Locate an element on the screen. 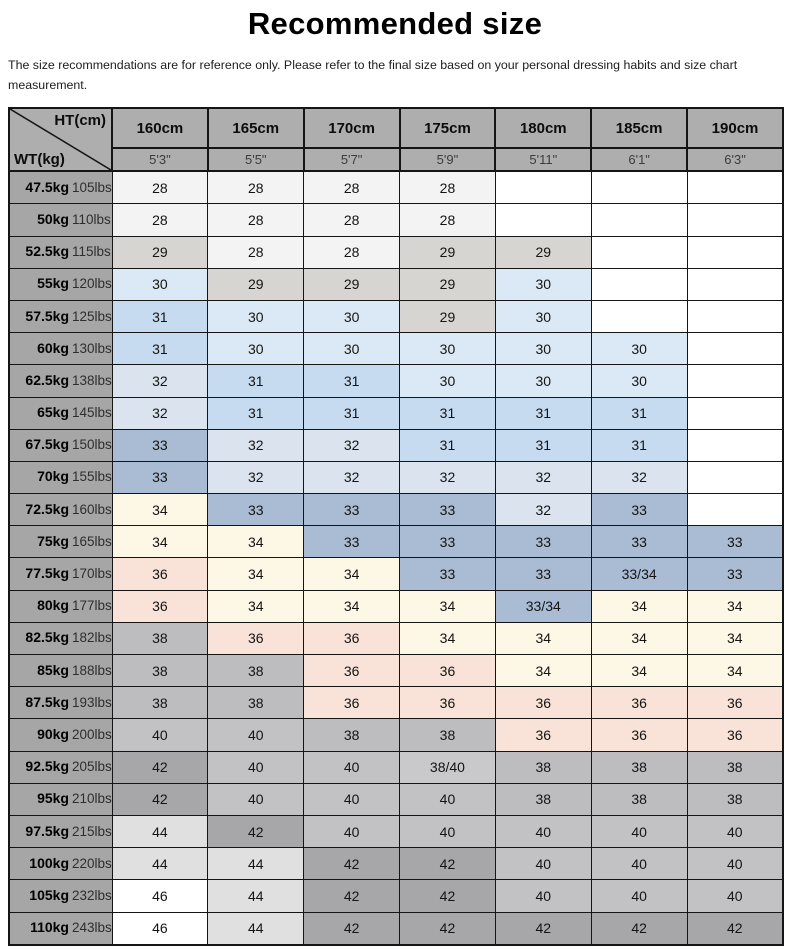 Image resolution: width=790 pixels, height=951 pixels. height-cm-header: 180cm is located at coordinates (543, 128).